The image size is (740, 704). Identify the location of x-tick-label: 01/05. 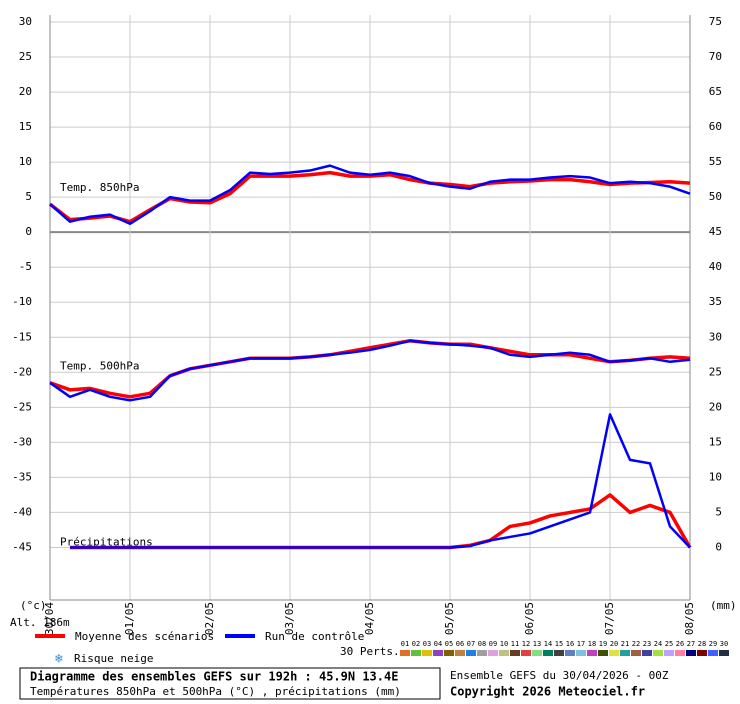
(129, 618).